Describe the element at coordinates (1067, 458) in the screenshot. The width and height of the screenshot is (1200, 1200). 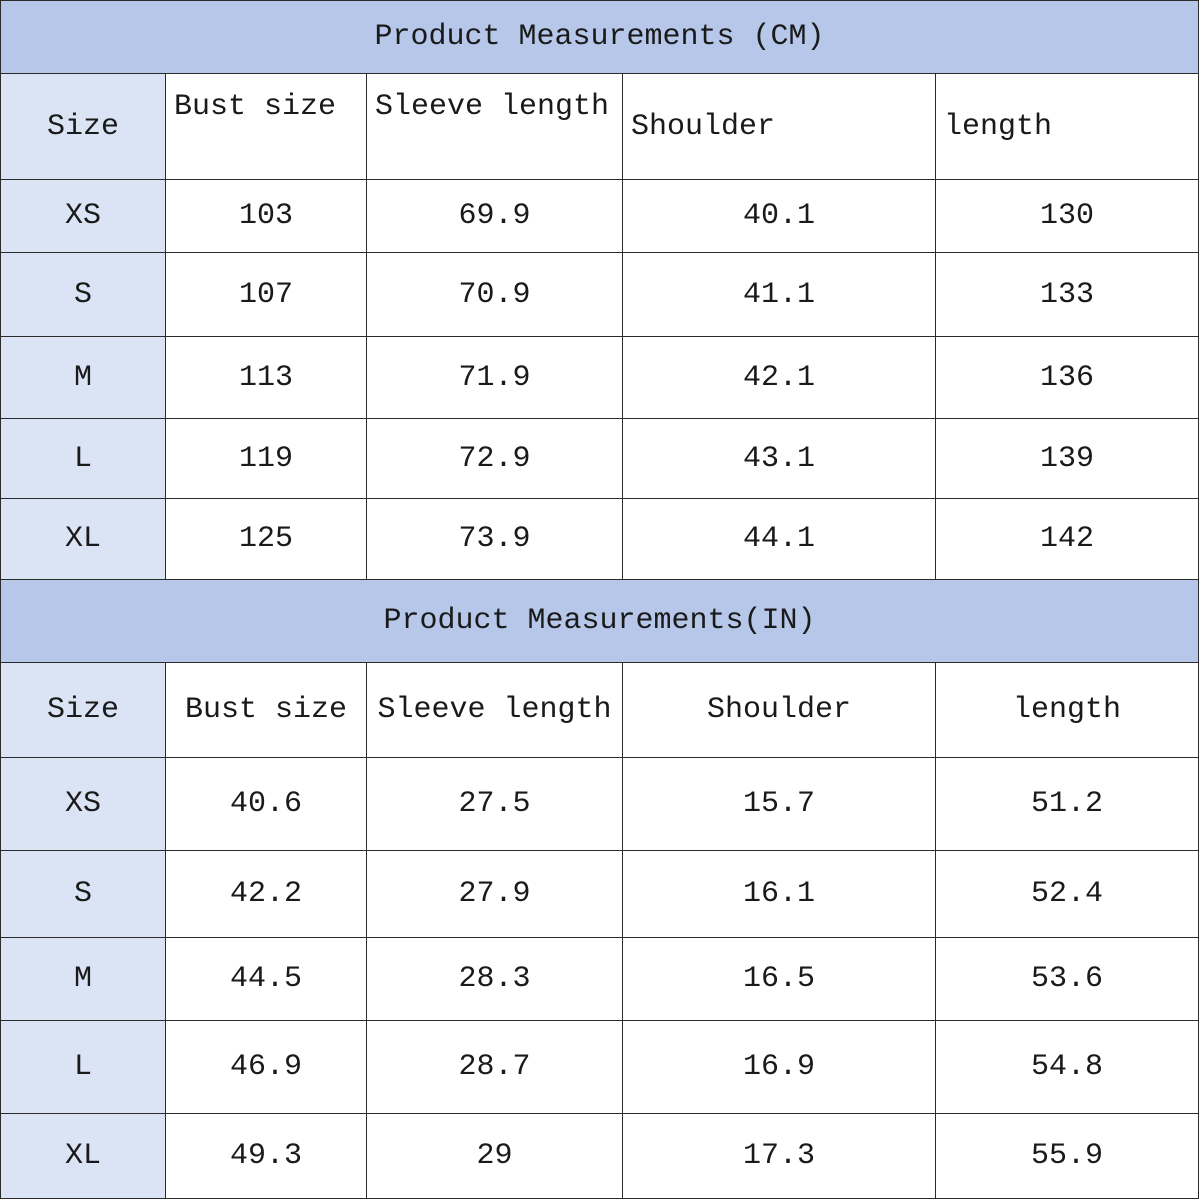
I see `measurement: 139` at that location.